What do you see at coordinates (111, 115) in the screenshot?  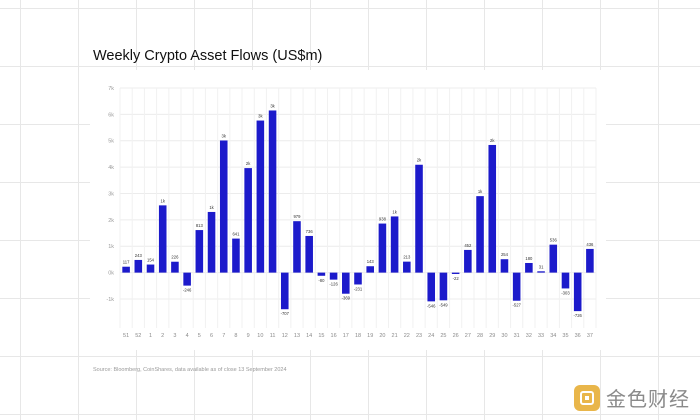 I see `y-tick-label: 6k` at bounding box center [111, 115].